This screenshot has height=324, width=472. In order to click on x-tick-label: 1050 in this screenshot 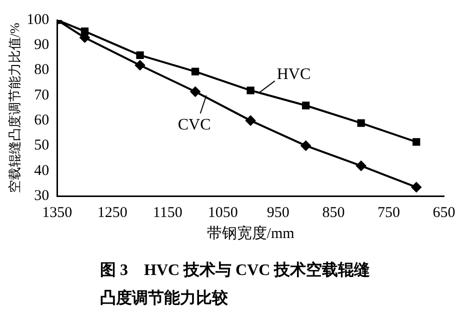, I will do `click(223, 212)`.